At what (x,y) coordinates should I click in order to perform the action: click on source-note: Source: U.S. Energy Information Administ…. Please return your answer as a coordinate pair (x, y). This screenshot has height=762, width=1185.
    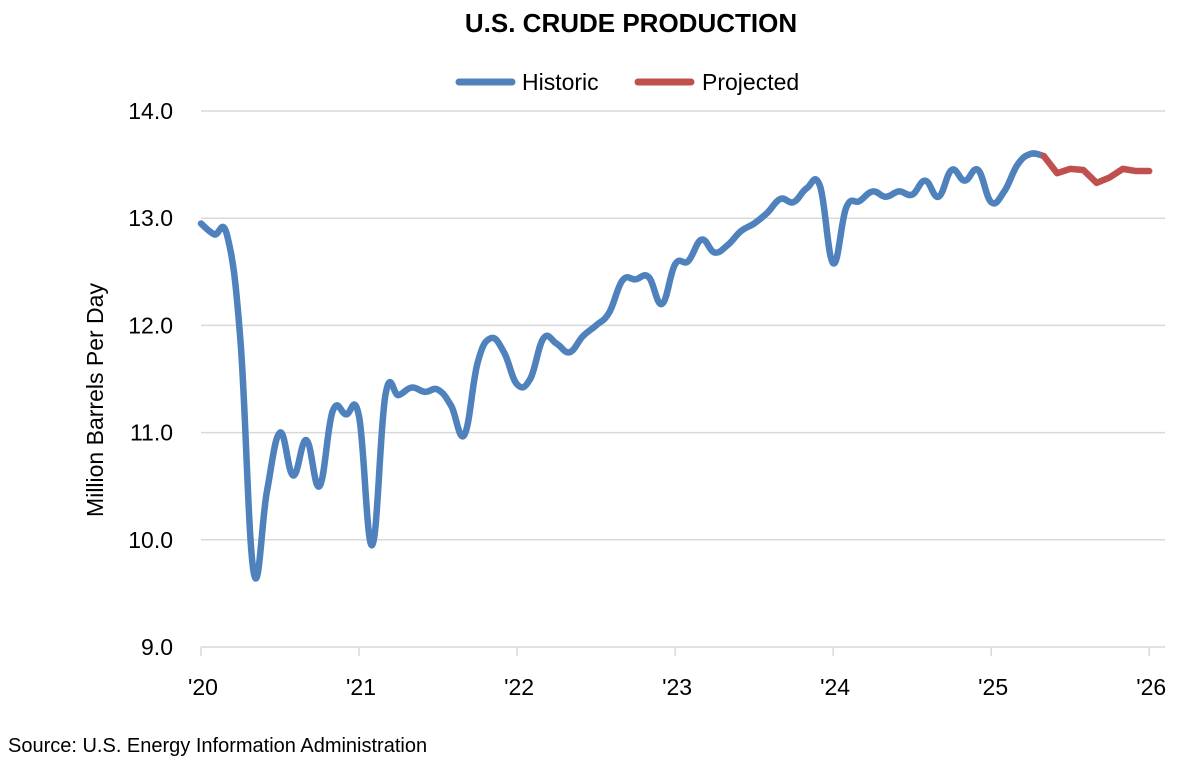
    Looking at the image, I should click on (217, 746).